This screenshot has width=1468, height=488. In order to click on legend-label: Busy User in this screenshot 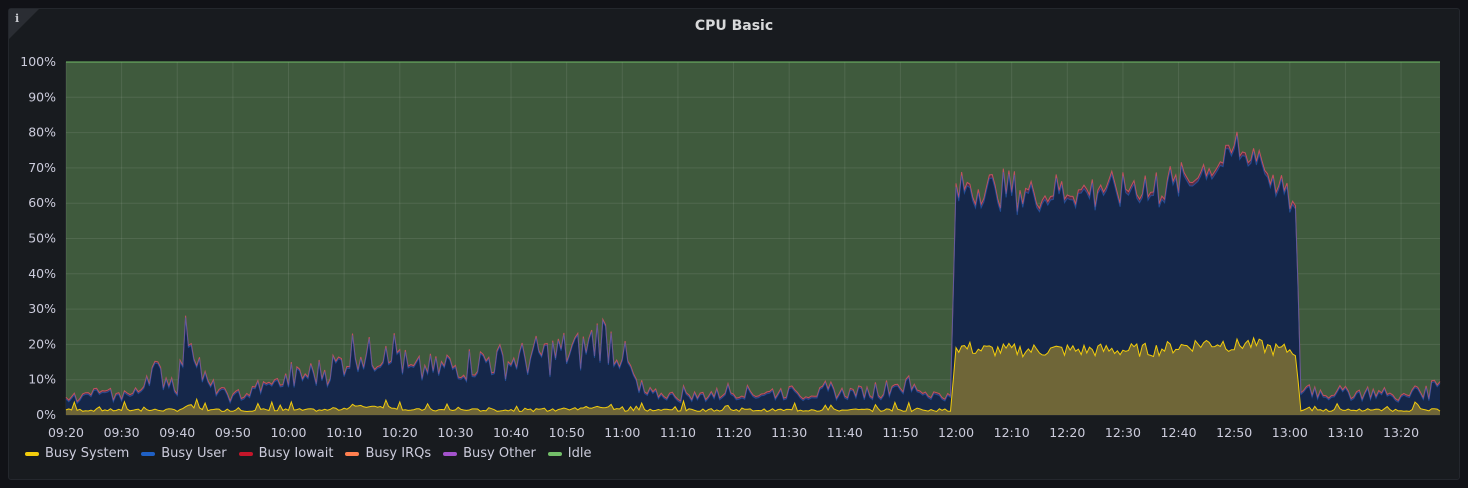, I will do `click(194, 453)`.